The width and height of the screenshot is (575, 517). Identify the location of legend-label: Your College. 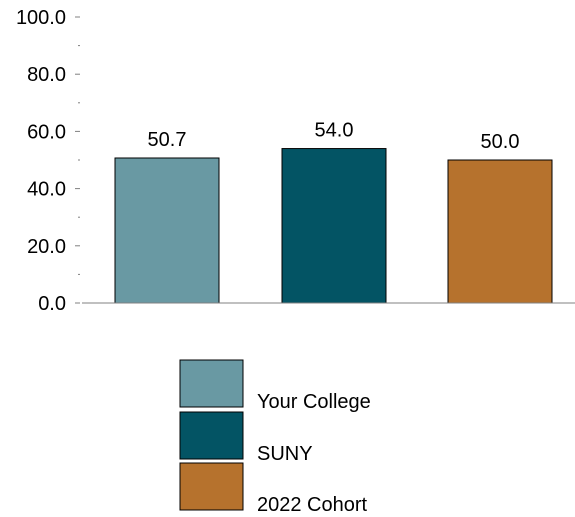
(314, 402).